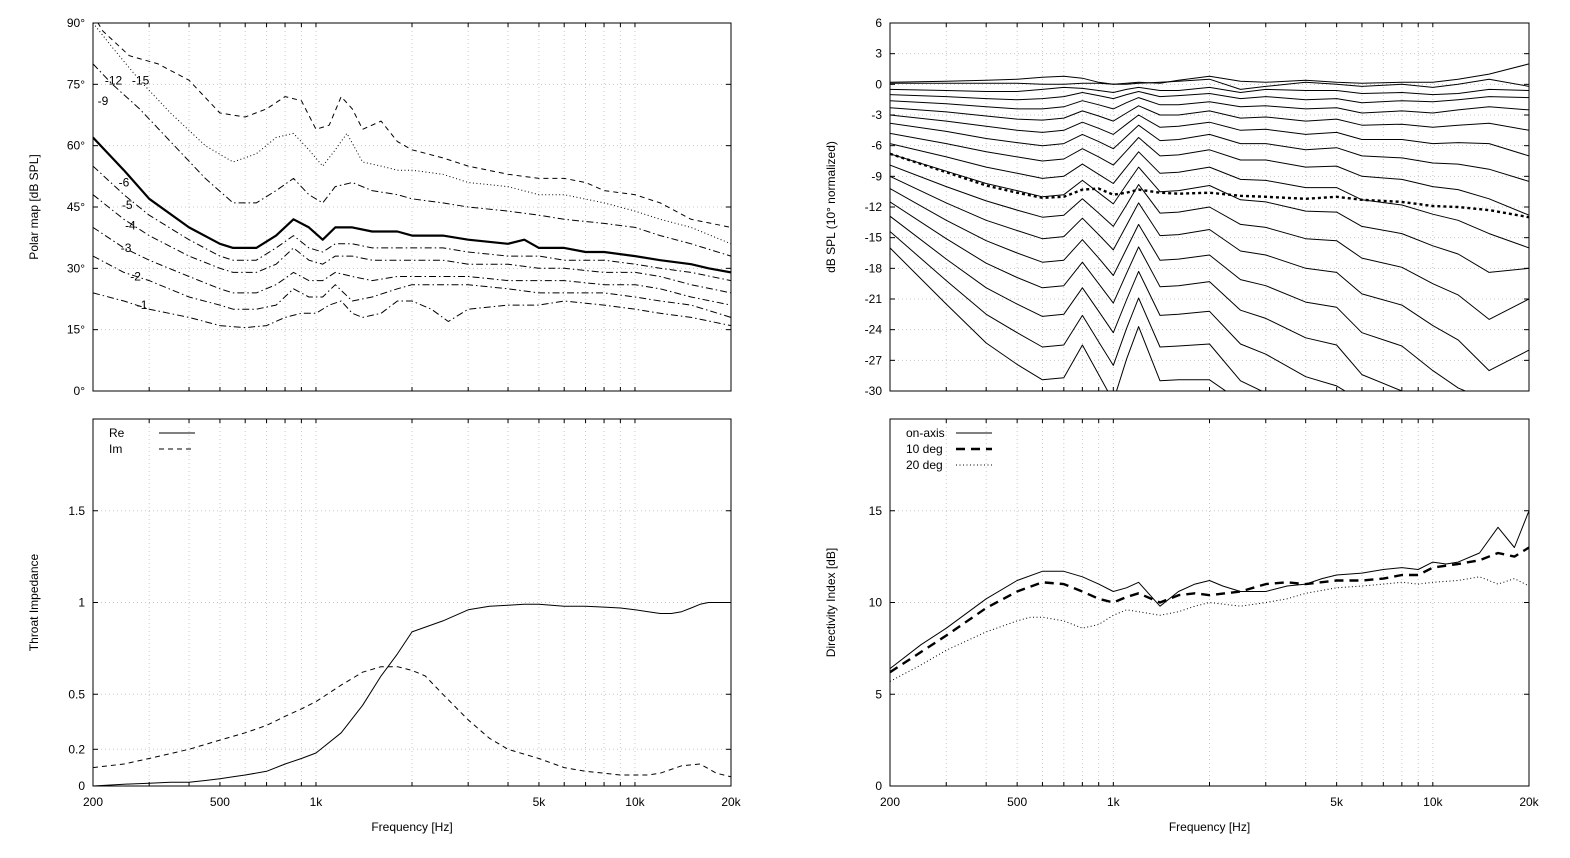  What do you see at coordinates (874, 207) in the screenshot?
I see `y-tick-label: -12` at bounding box center [874, 207].